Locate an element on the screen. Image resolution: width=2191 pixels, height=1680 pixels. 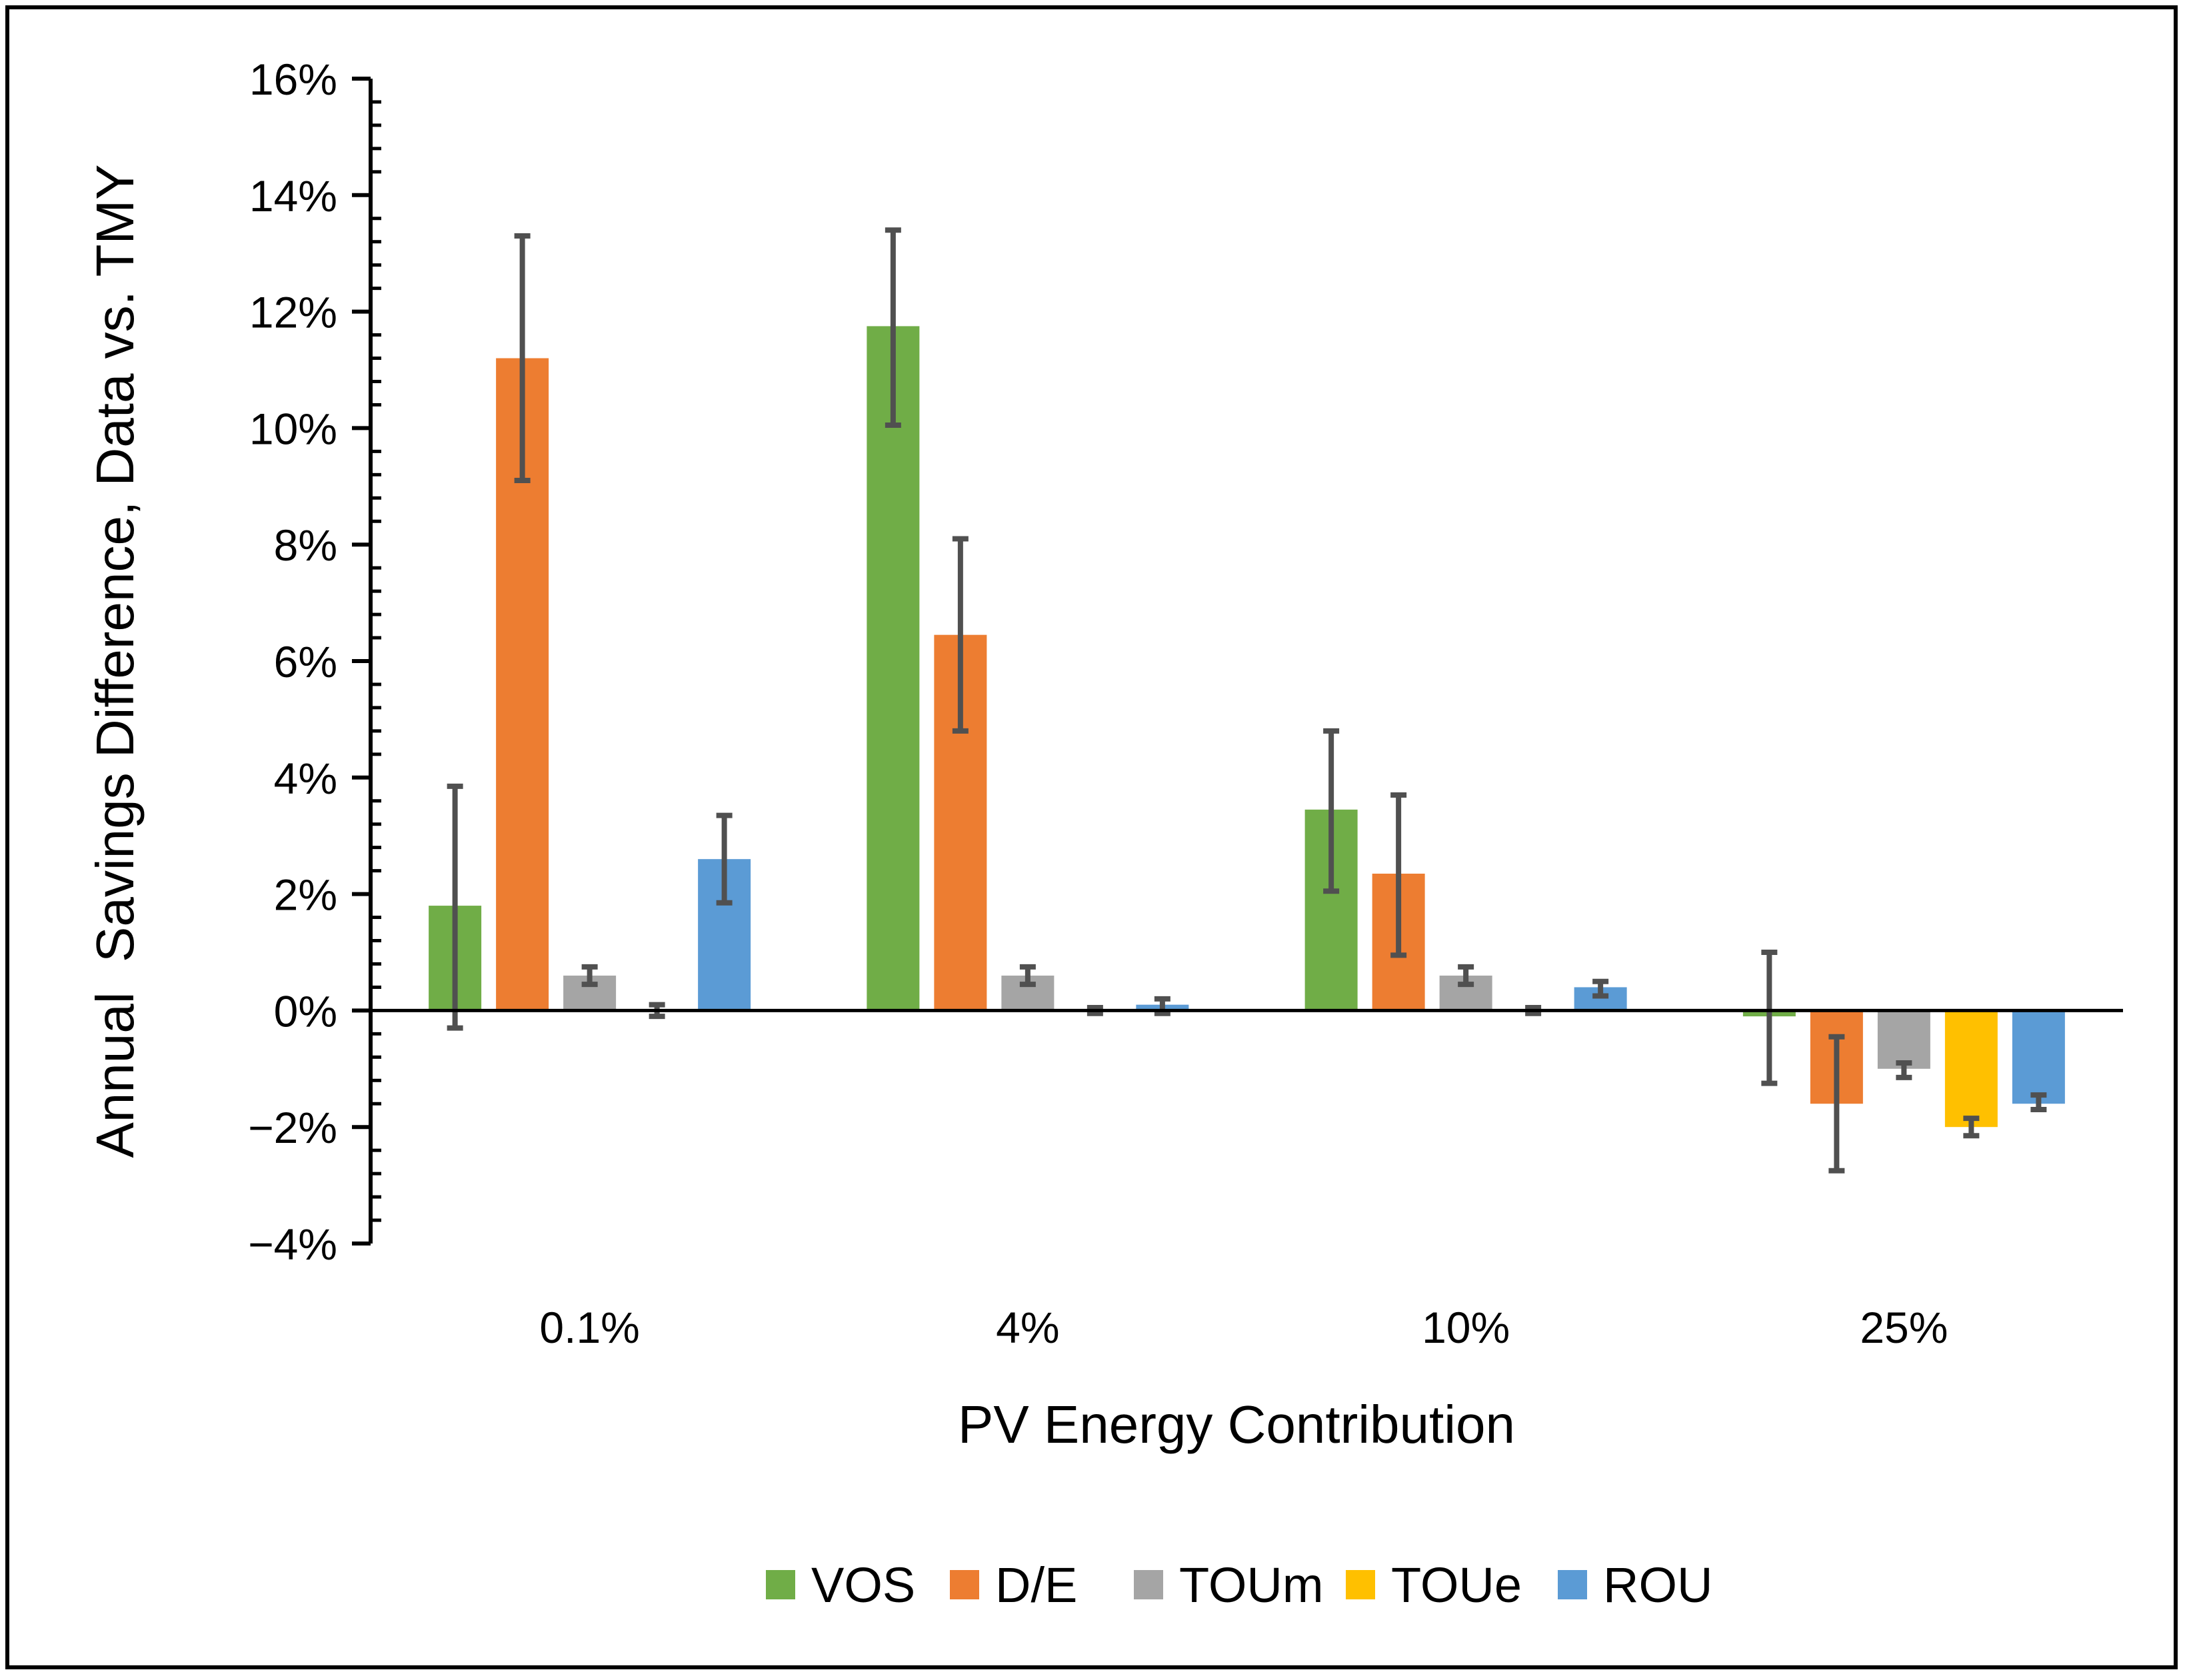
legend-label: VOS is located at coordinates (863, 1585).